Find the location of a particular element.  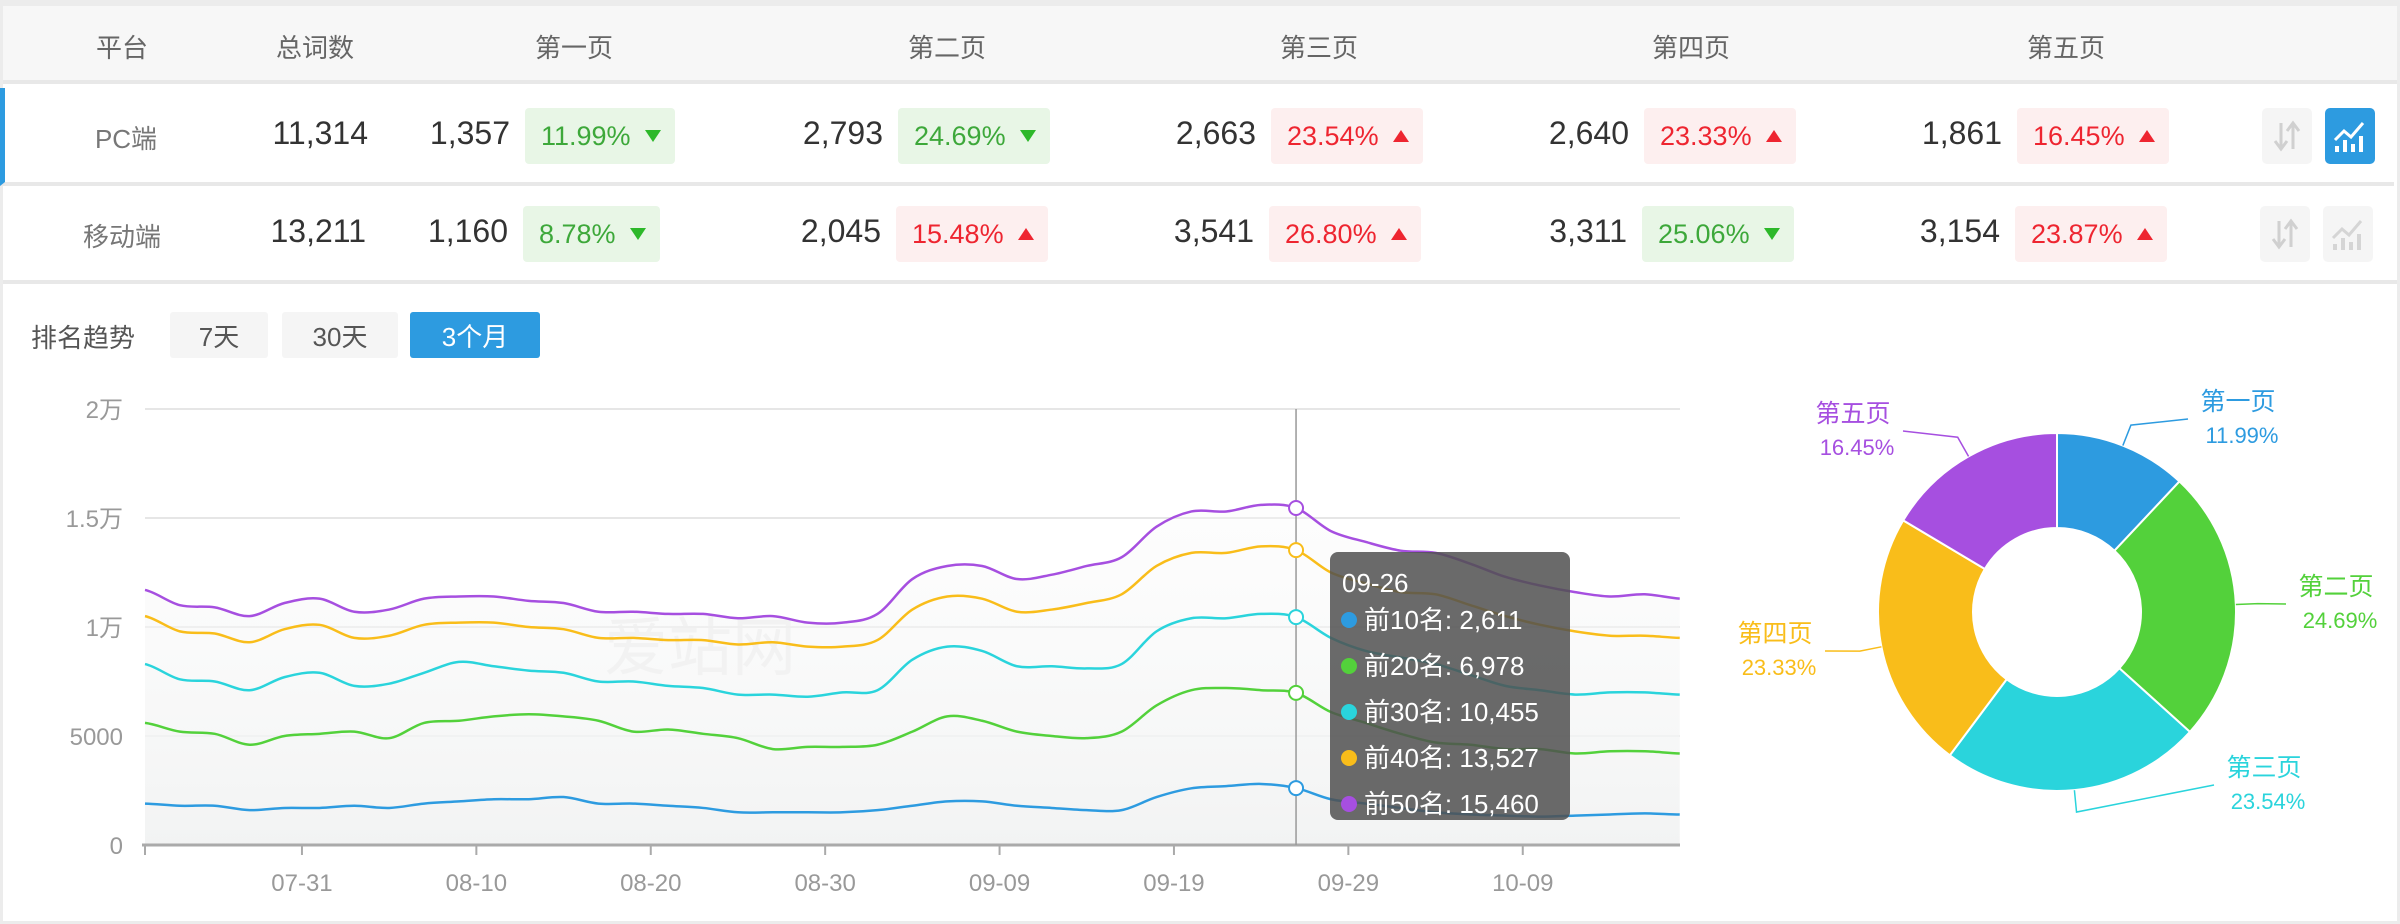

total-count: 13,211 is located at coordinates (318, 231).